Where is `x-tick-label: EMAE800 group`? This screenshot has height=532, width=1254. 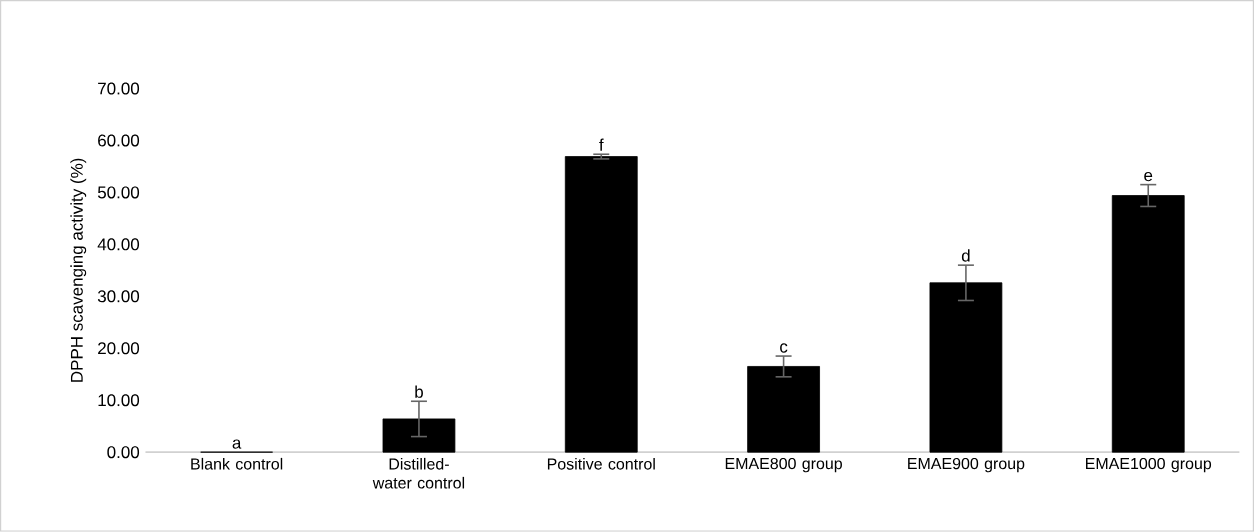 x-tick-label: EMAE800 group is located at coordinates (783, 465).